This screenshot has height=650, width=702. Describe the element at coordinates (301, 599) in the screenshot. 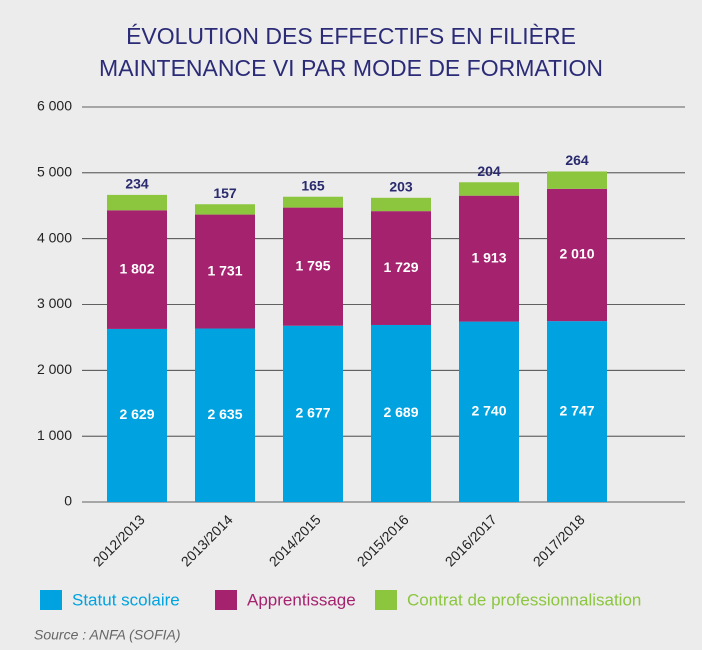

I see `legend-label: Apprentissage` at that location.